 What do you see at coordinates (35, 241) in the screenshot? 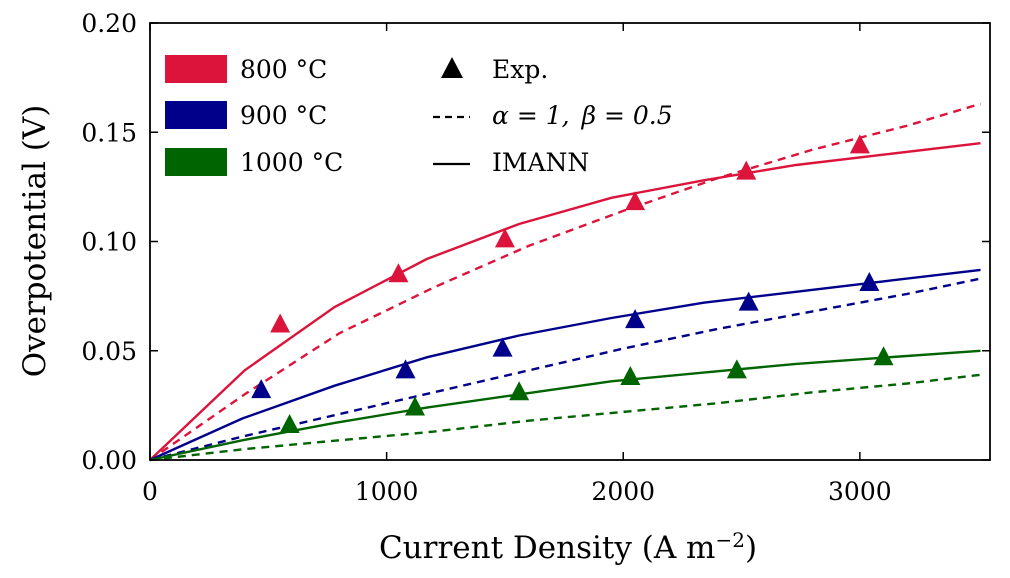
I see `y-axis-label: Overpotential (V)` at bounding box center [35, 241].